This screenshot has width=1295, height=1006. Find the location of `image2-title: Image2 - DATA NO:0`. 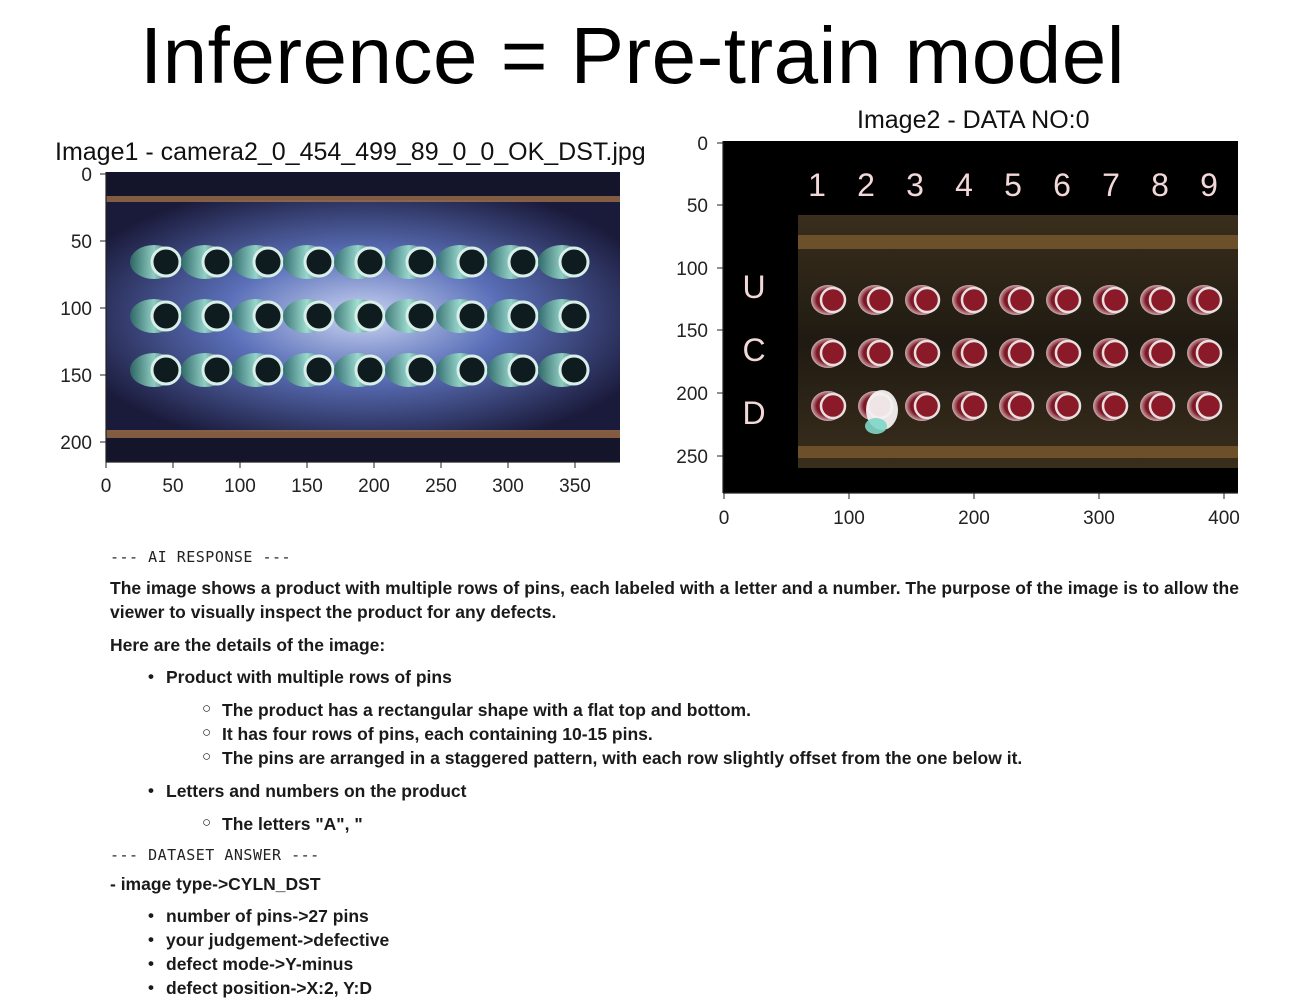

image2-title: Image2 - DATA NO:0 is located at coordinates (973, 120).